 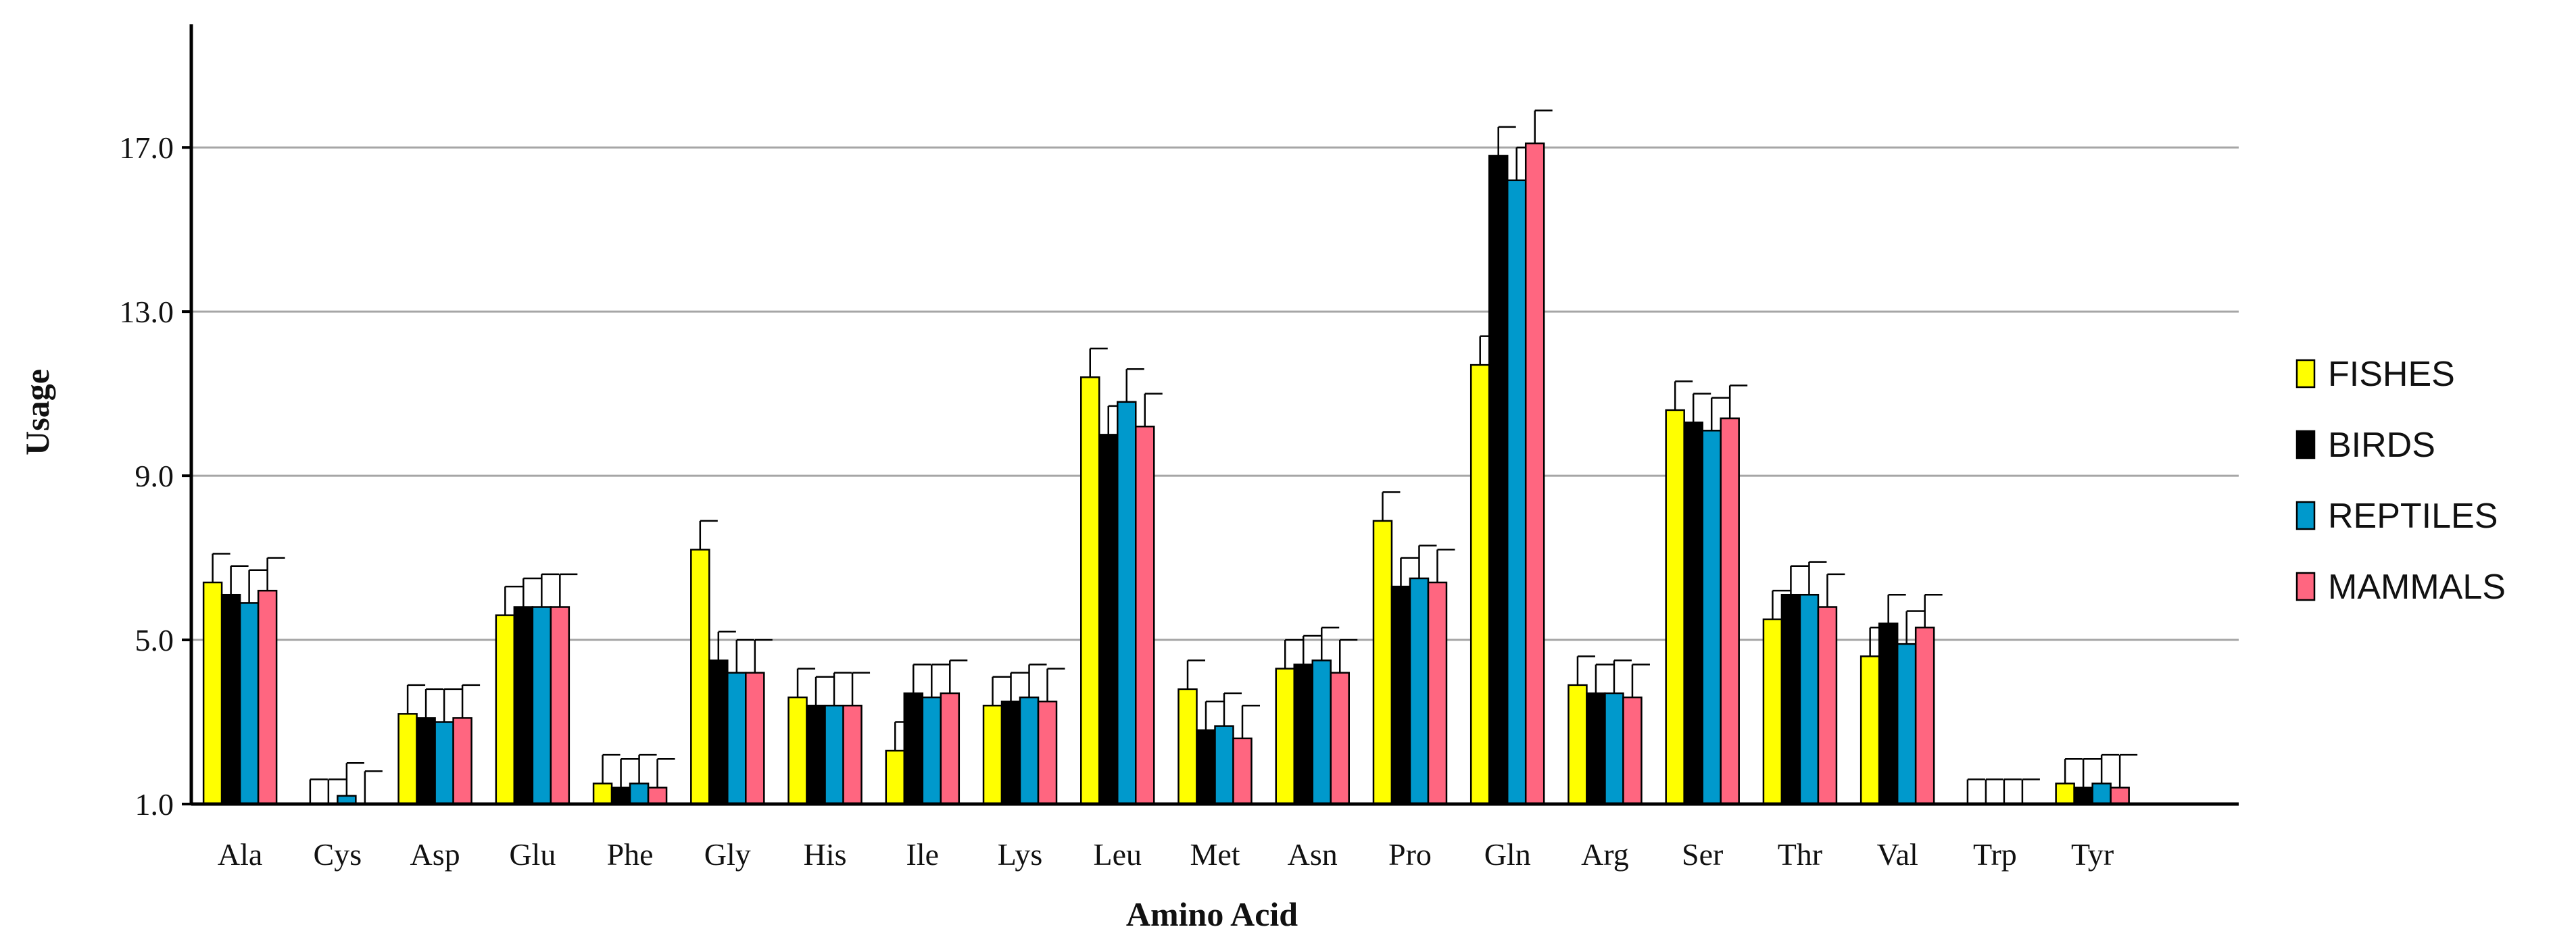 I want to click on bar-fishes-tyr, so click(x=2065, y=793).